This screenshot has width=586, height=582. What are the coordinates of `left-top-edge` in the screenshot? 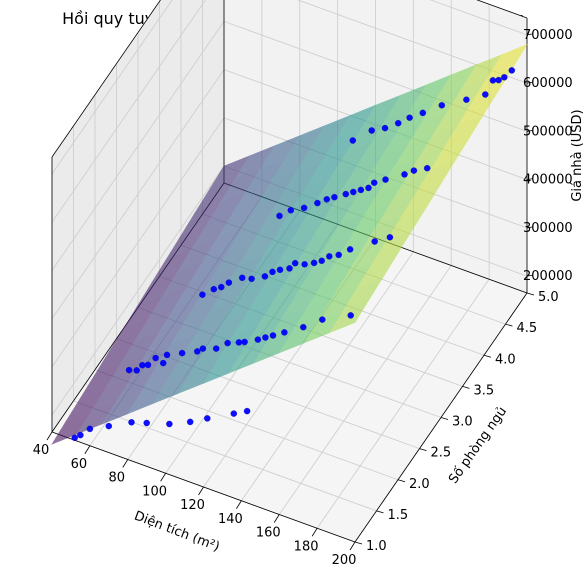 It's located at (106, 79).